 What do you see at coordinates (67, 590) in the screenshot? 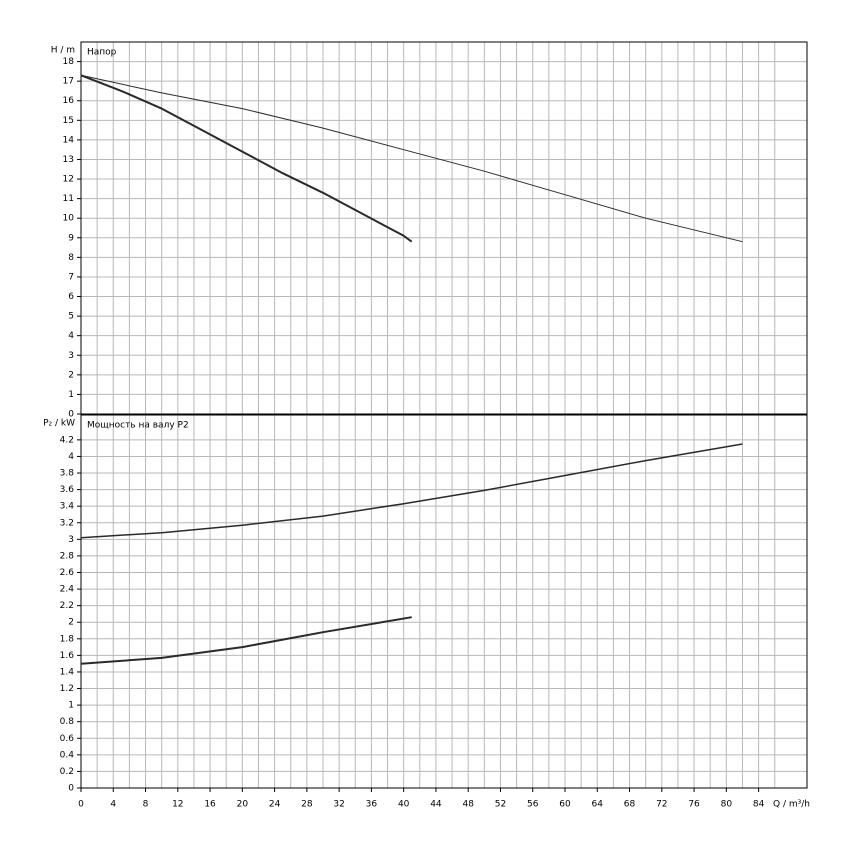
I see `y-tick-label: 2.4` at bounding box center [67, 590].